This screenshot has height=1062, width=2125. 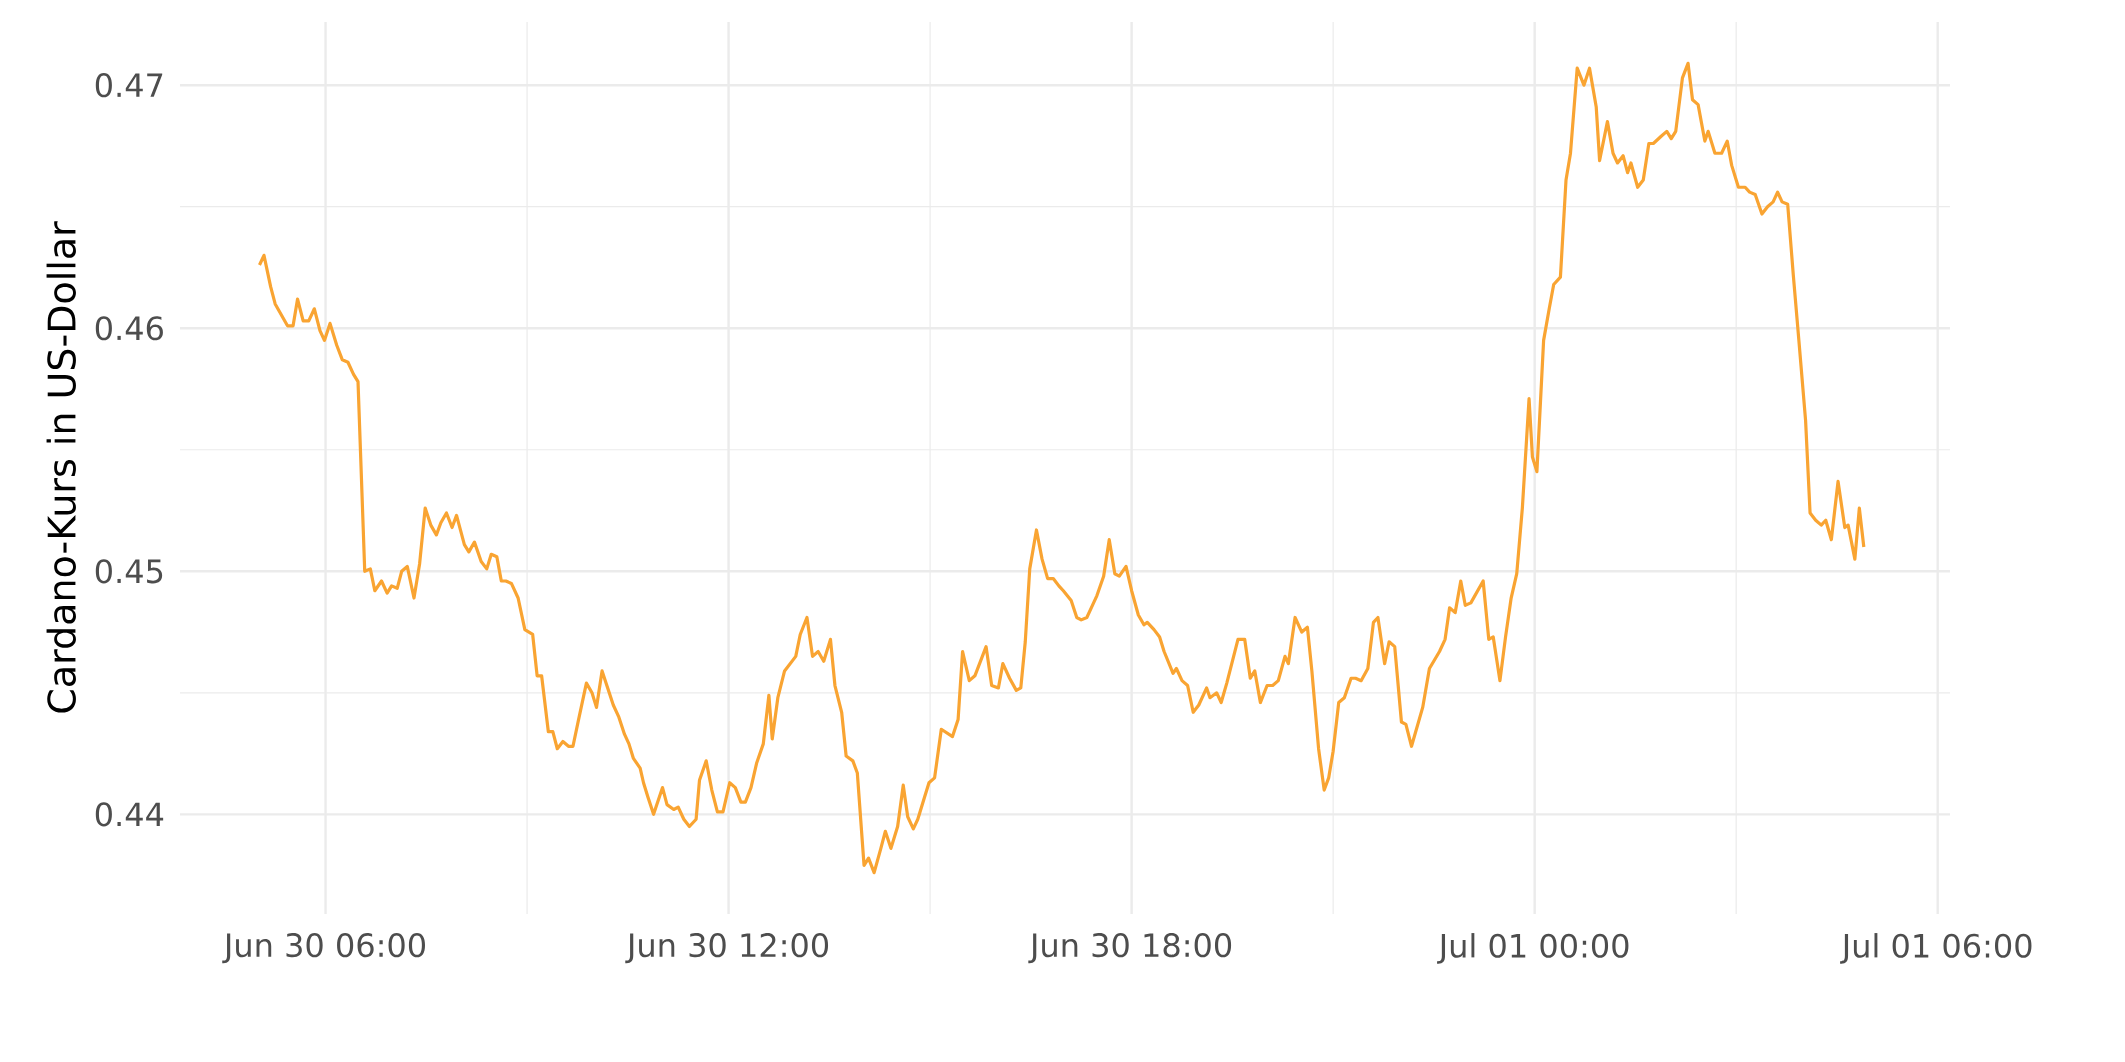 What do you see at coordinates (1533, 948) in the screenshot?
I see `x-tick-label: Jul 01 00:00` at bounding box center [1533, 948].